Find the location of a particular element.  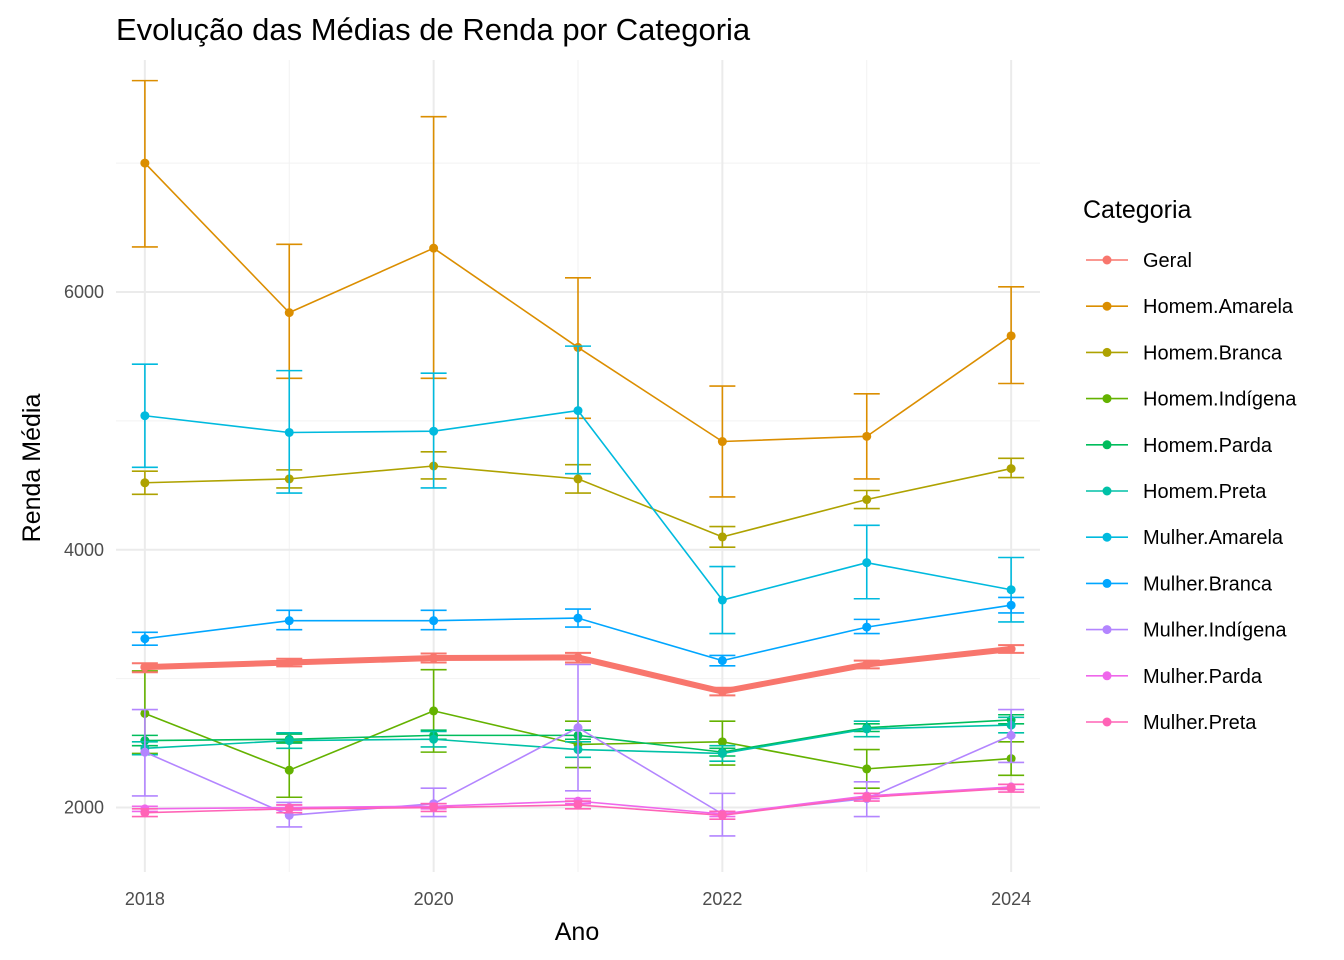

legend-item: Mulher.Branca is located at coordinates (1179, 584).